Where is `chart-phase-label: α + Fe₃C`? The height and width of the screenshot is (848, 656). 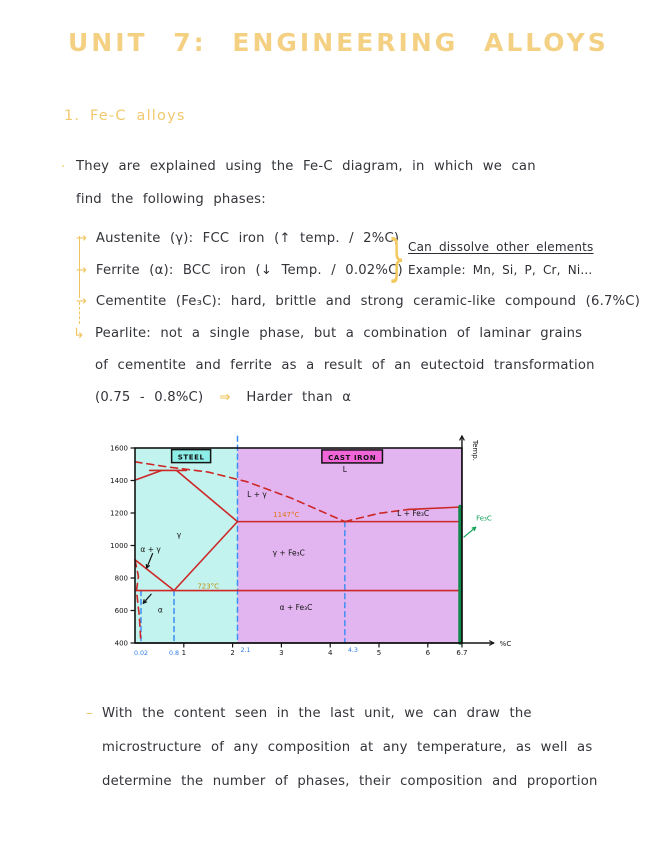
chart-phase-label: α + Fe₃C is located at coordinates (296, 607).